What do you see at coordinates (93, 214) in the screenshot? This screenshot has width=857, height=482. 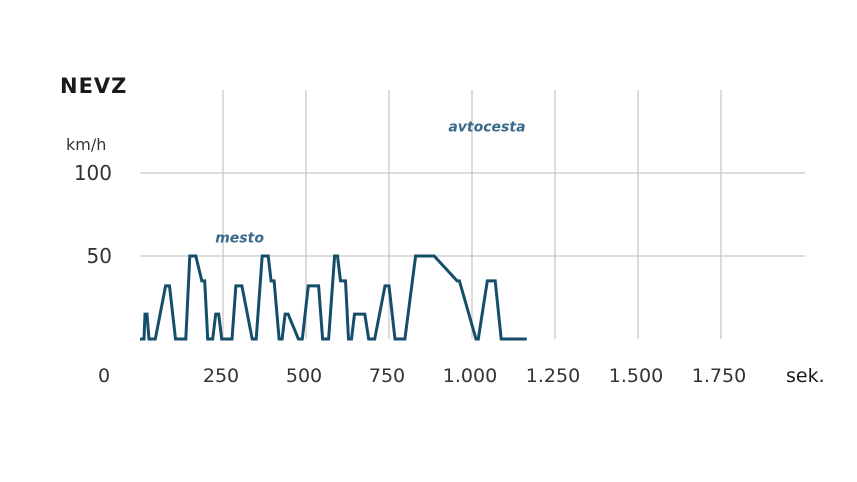 I see `y-axis-ticks: 50 100` at bounding box center [93, 214].